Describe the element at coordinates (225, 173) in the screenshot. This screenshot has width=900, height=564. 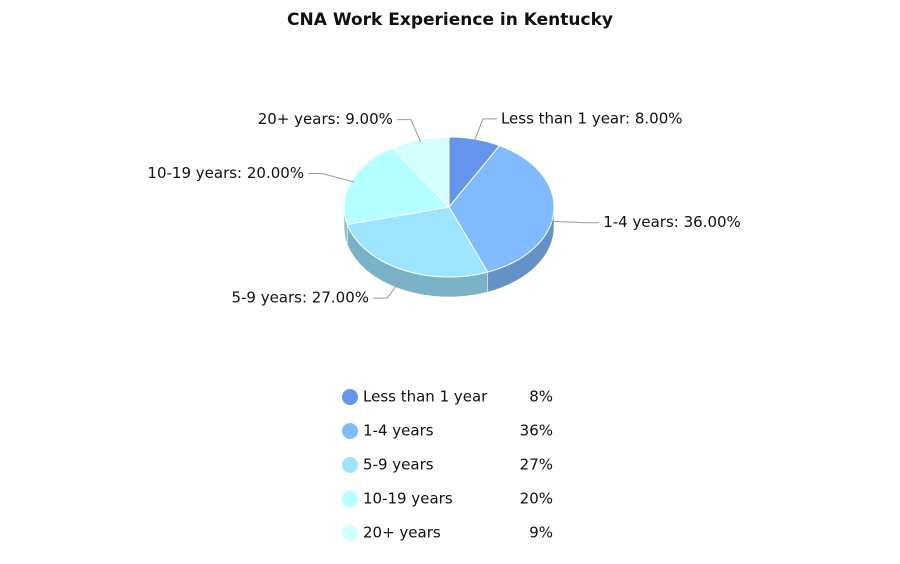
I see `data-label: 10-19 years: 20.00%` at that location.